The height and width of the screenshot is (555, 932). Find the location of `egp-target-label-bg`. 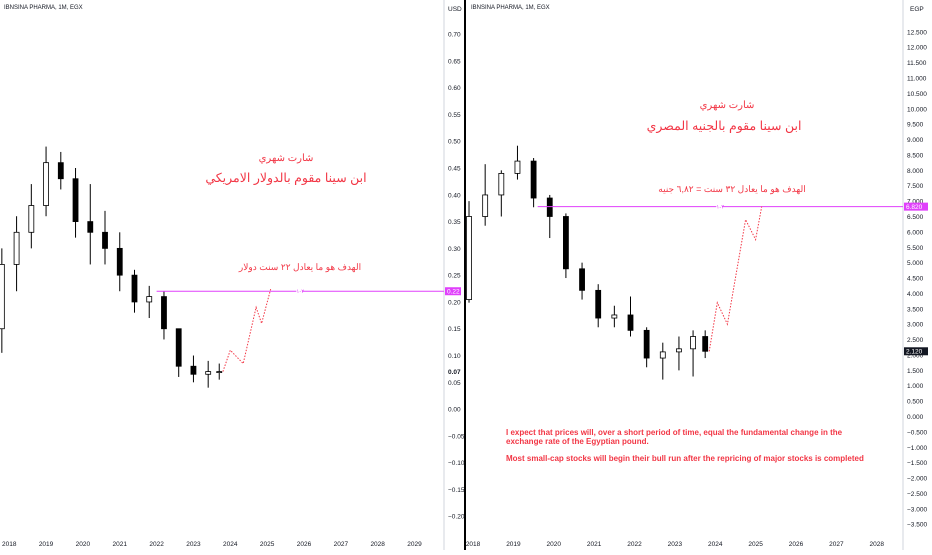

egp-target-label-bg is located at coordinates (719, 207).